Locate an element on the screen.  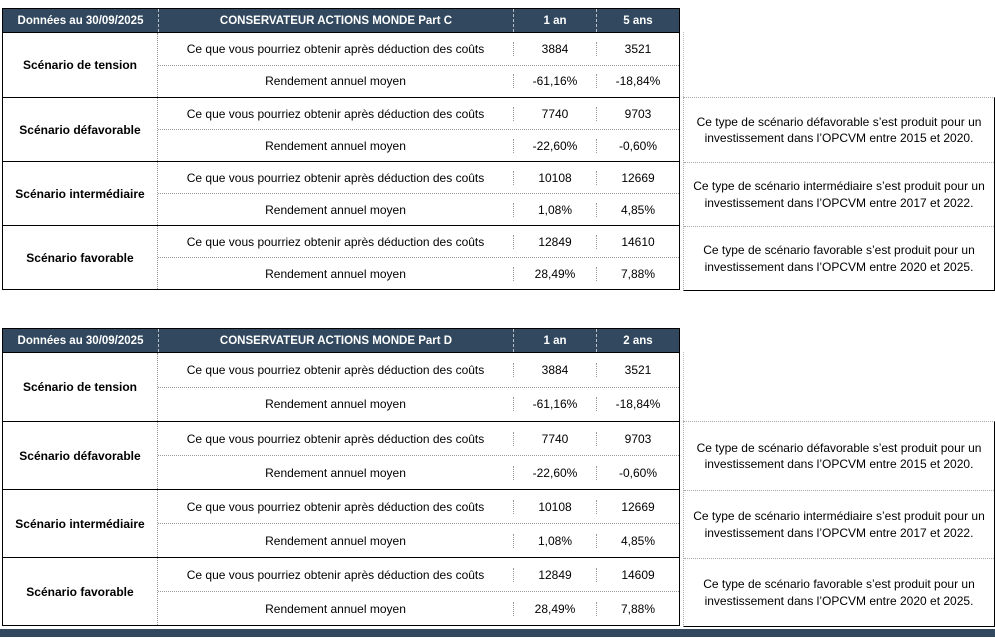
period-2-header: 5 ans is located at coordinates (637, 20).